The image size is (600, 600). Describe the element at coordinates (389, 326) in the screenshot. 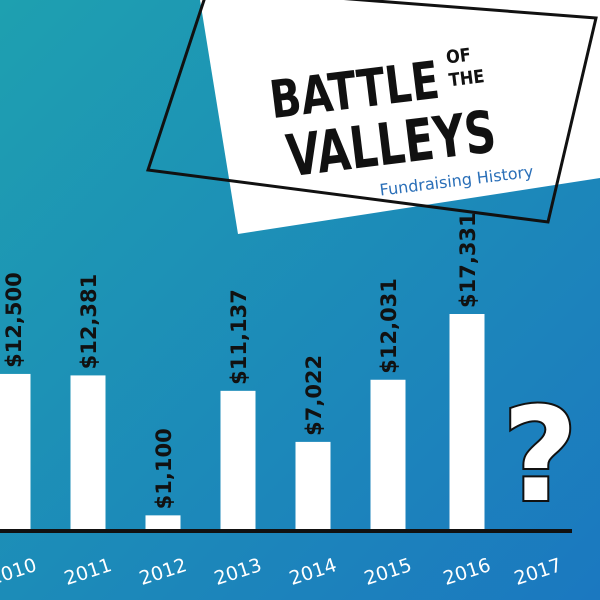

I see `value-label: $12,031` at that location.